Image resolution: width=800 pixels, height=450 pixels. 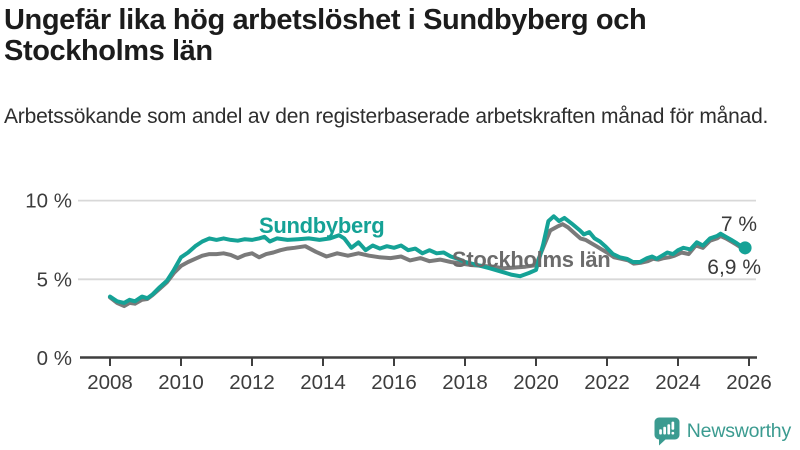 I want to click on x-axis-tick-label: 2014, so click(x=323, y=382).